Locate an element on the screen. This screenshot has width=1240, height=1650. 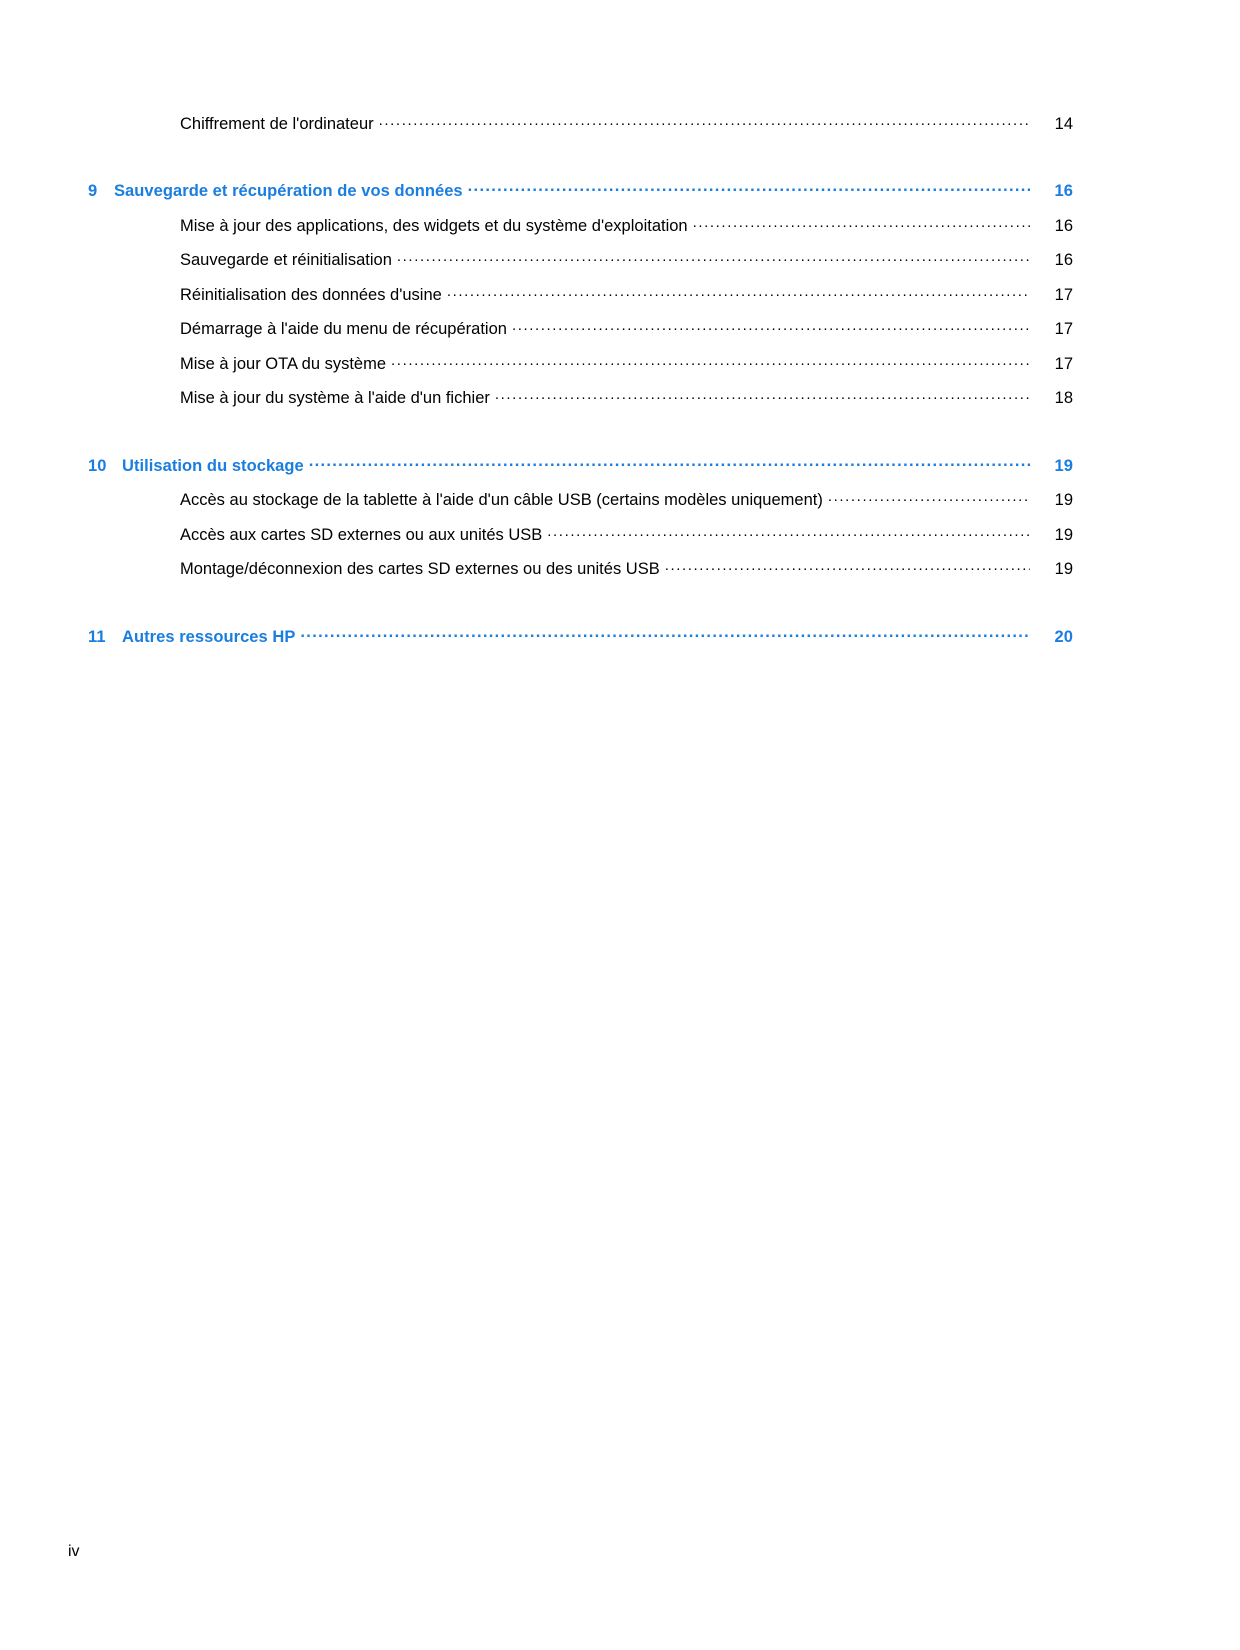
toc-chapter-title: Autres ressources HP is located at coordinates (209, 636).